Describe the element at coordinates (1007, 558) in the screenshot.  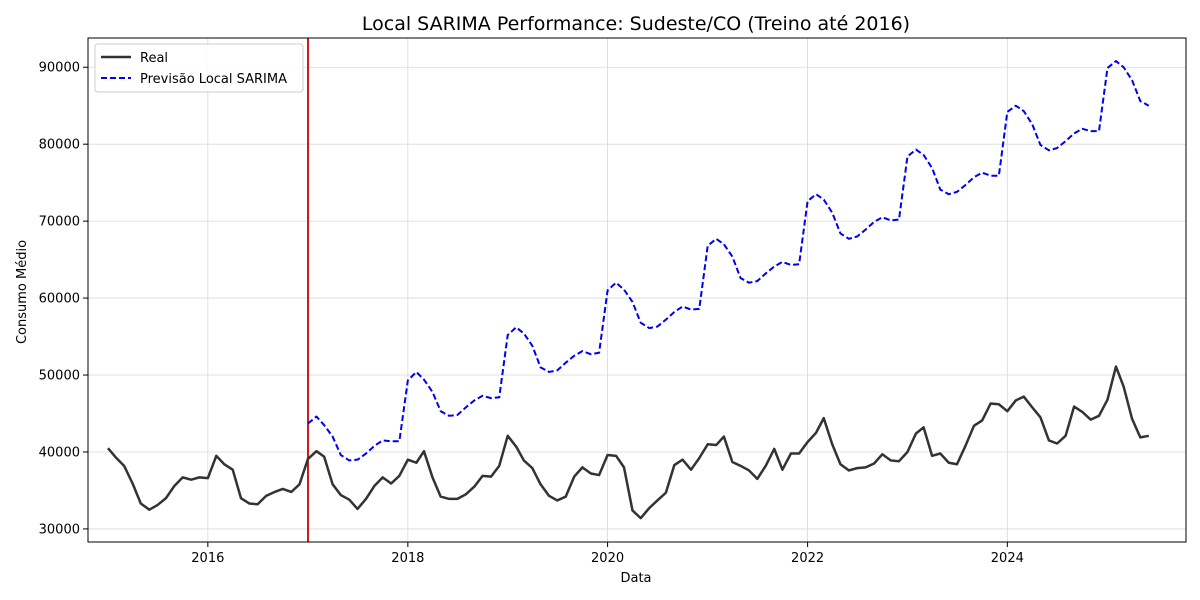
I see `x-tick-label: 2024` at that location.